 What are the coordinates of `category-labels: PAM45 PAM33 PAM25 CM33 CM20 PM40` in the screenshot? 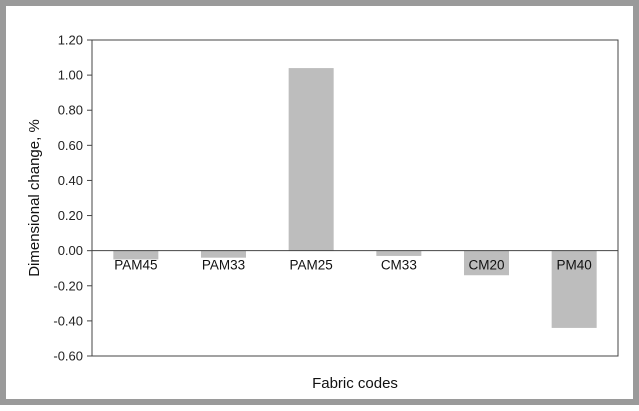 It's located at (353, 265).